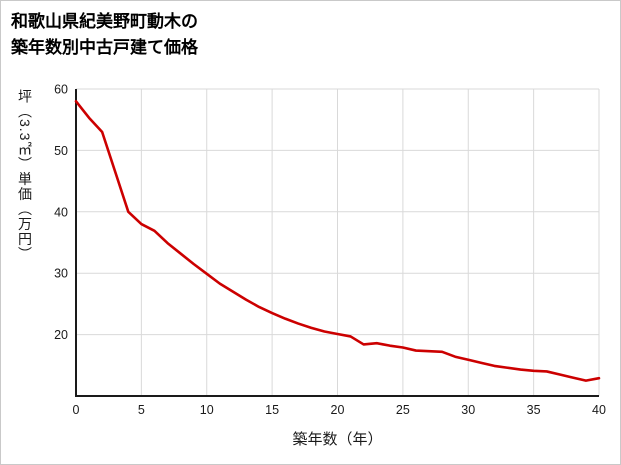 The image size is (621, 465). I want to click on x-axis-title: 築年数（年）, so click(337, 439).